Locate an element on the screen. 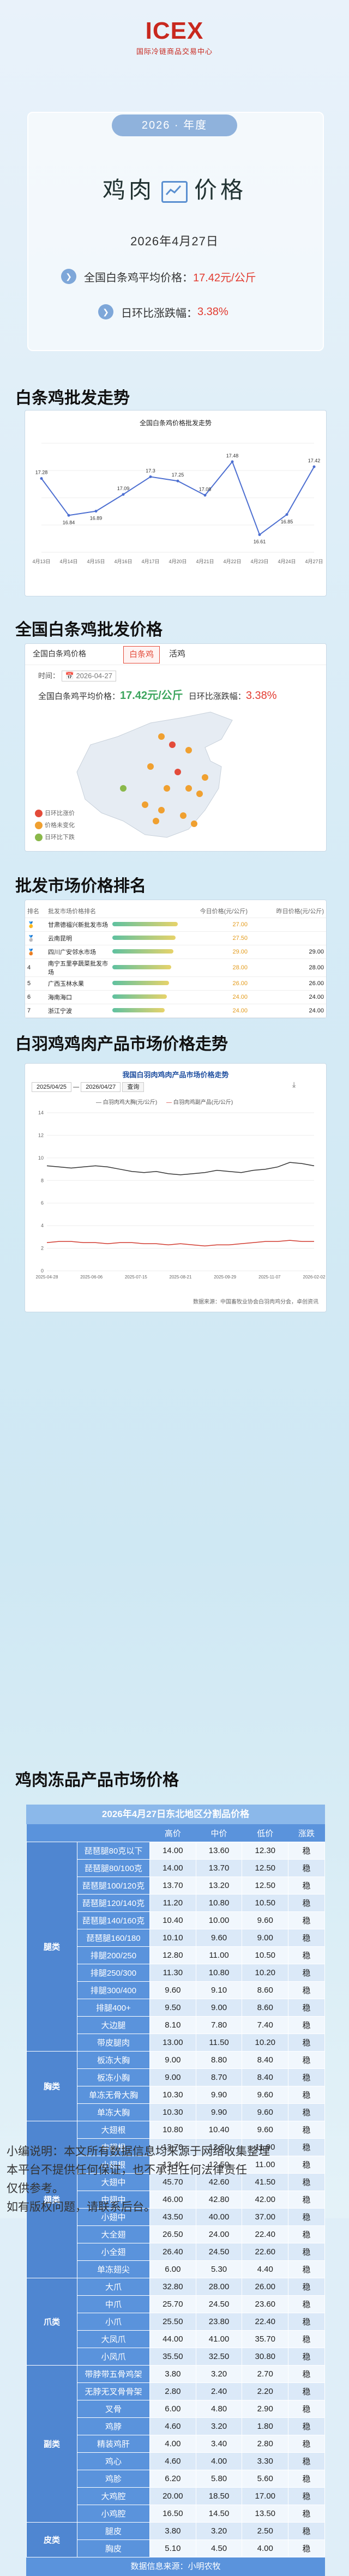 This screenshot has height=2576, width=349. title-right: 价格 is located at coordinates (220, 190).